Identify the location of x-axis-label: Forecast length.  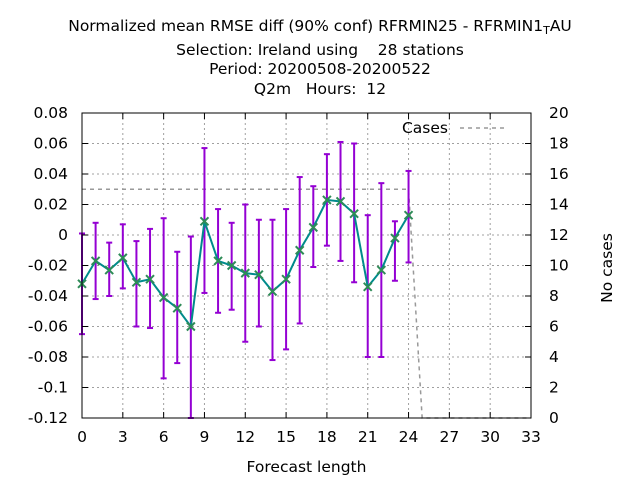
(307, 467).